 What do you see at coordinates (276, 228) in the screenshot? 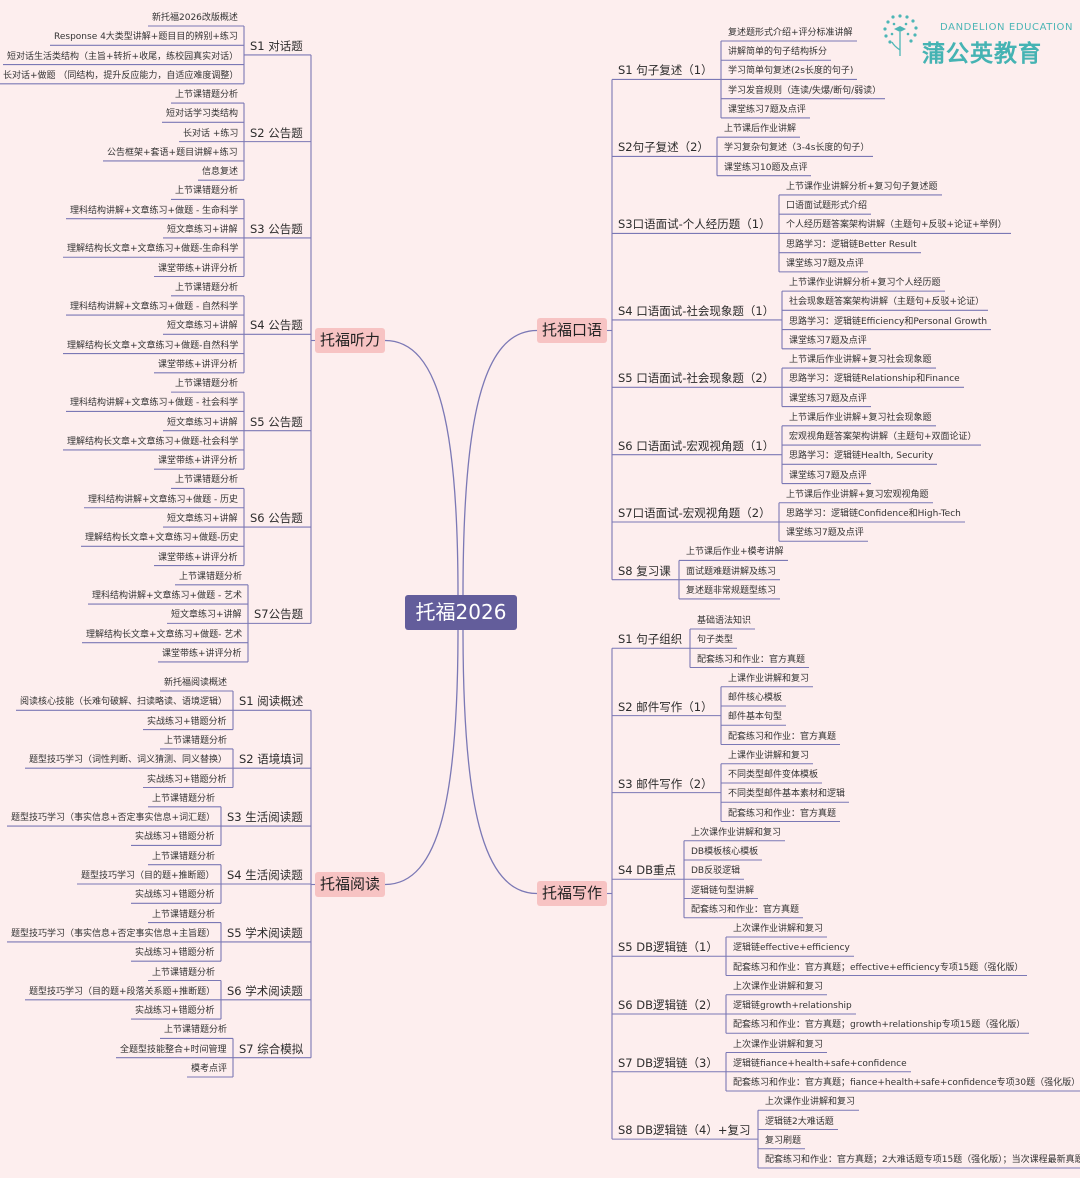
I see `section-label: S3 公告题` at bounding box center [276, 228].